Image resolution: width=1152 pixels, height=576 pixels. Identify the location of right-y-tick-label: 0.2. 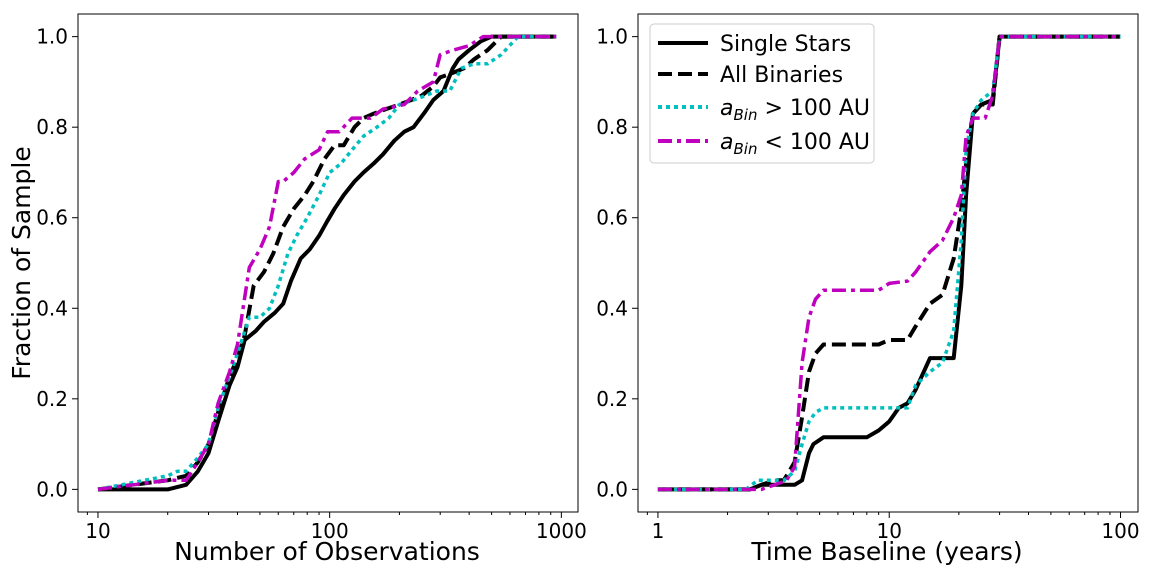
(612, 399).